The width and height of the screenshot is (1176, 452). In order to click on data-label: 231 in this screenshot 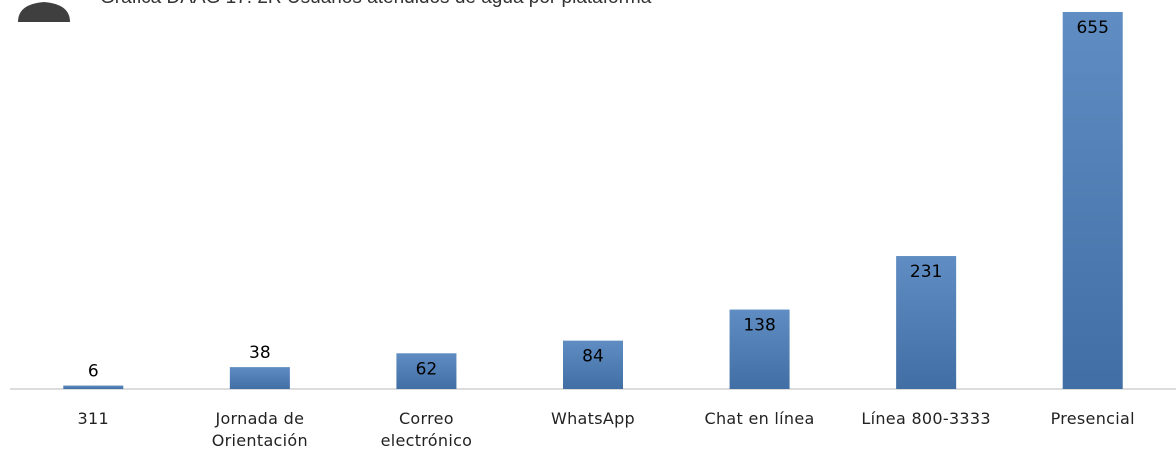, I will do `click(926, 272)`.